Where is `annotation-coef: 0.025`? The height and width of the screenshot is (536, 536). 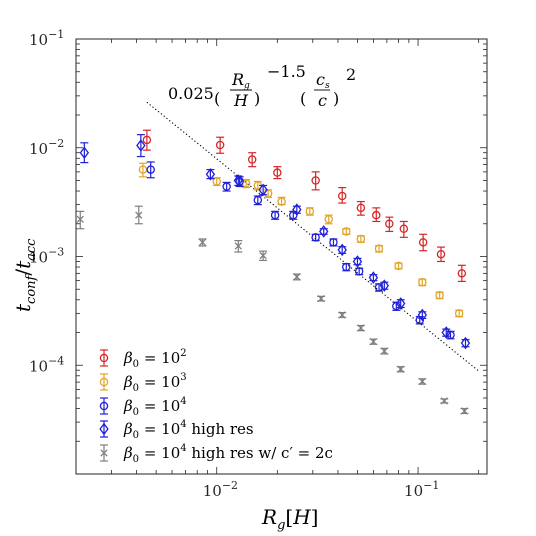
annotation-coef: 0.025 is located at coordinates (191, 93).